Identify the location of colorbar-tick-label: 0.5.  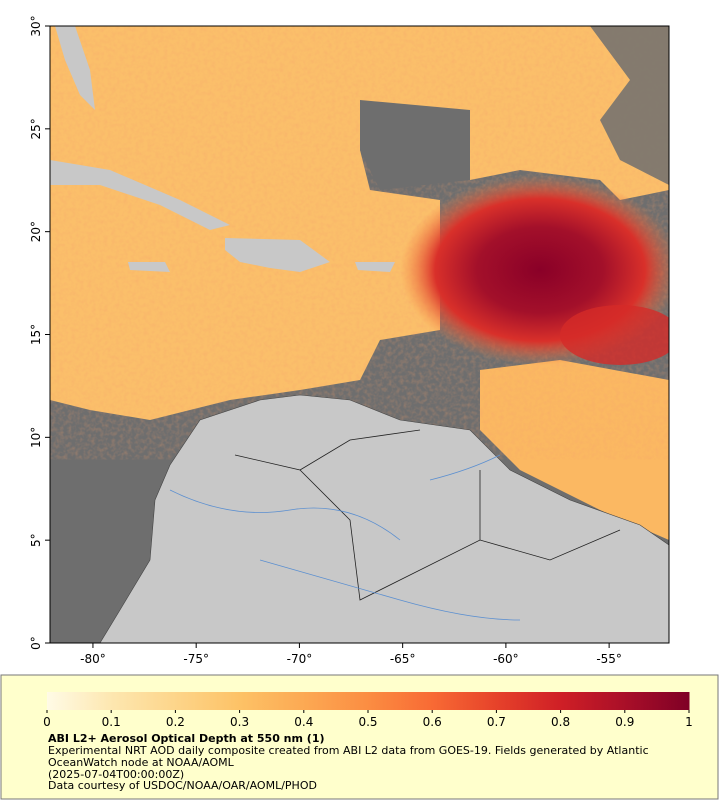
(367, 722).